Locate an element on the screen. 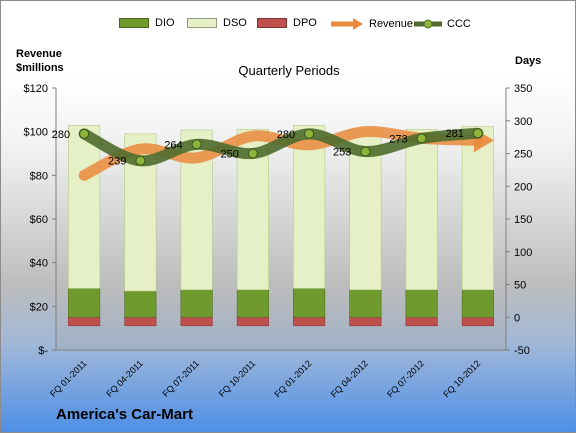 The height and width of the screenshot is (433, 576). ccc-data-label: 264 is located at coordinates (173, 145).